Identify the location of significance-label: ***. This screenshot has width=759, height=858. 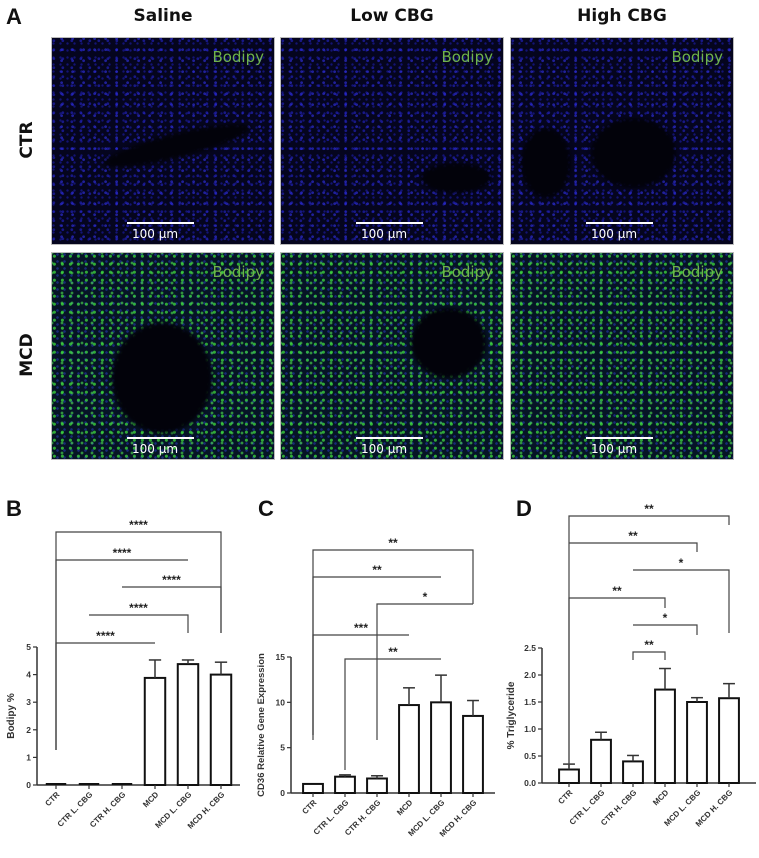
(361, 628).